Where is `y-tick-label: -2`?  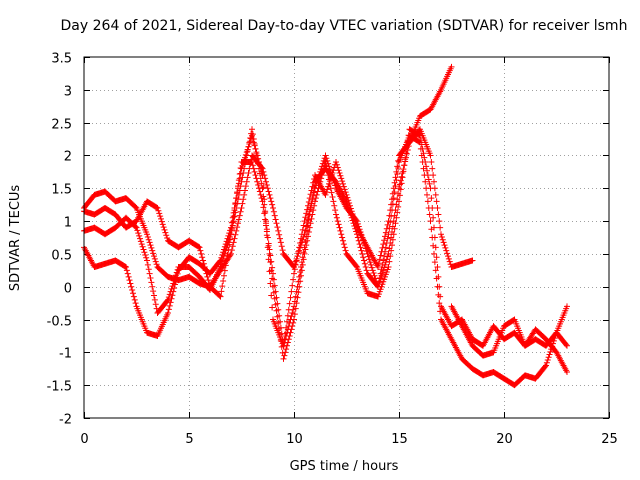
y-tick-label: -2 is located at coordinates (65, 420).